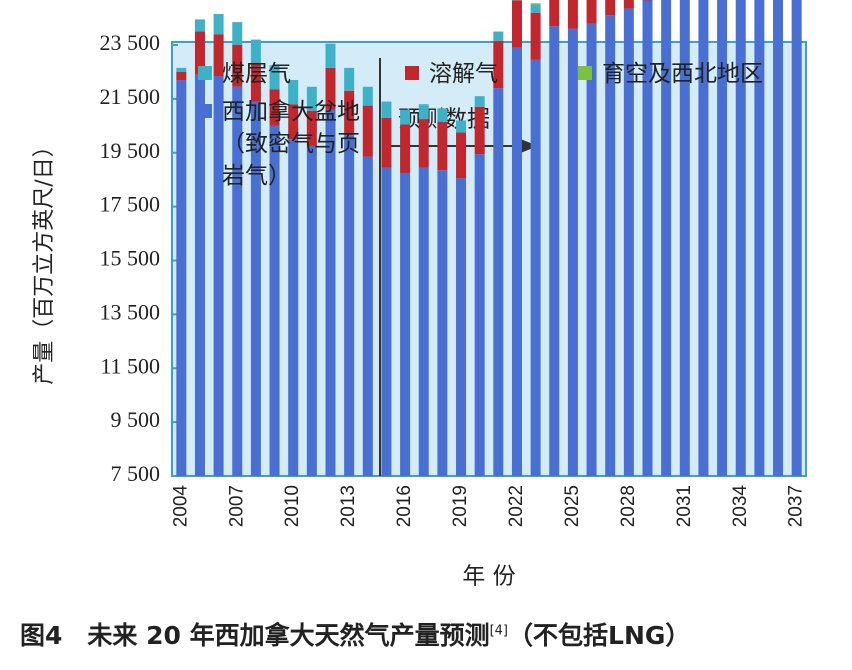 The width and height of the screenshot is (852, 670). I want to click on legend-label: 西加拿大盆地（致密气与页岩气）, so click(291, 144).